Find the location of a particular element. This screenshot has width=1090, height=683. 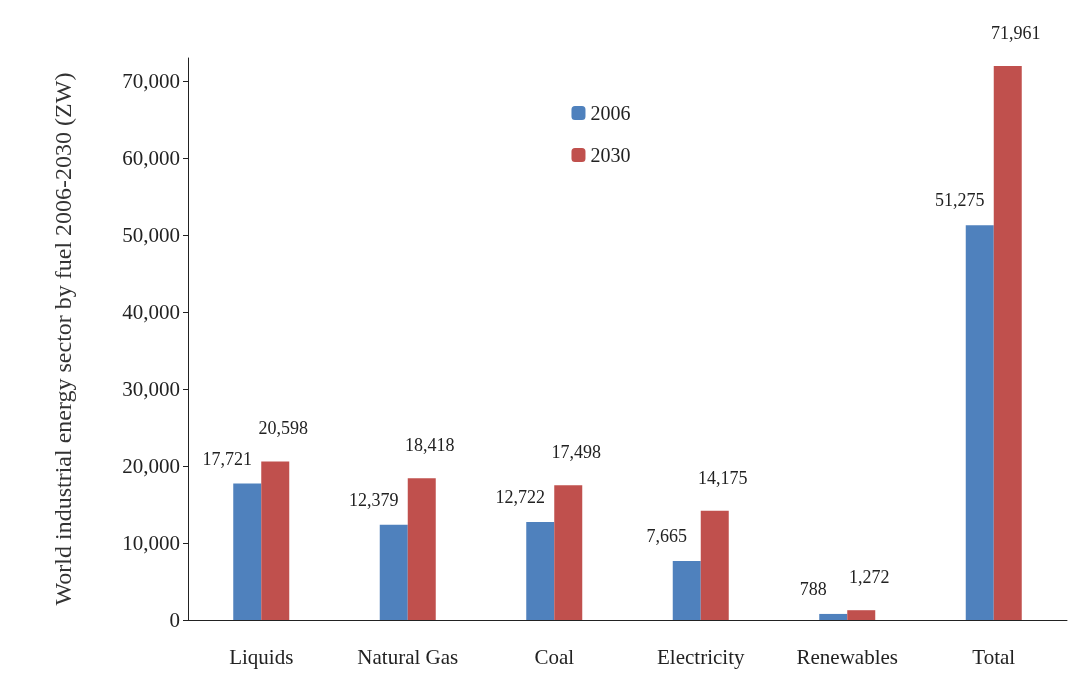

y-tick-label: 60,000 is located at coordinates (151, 158).